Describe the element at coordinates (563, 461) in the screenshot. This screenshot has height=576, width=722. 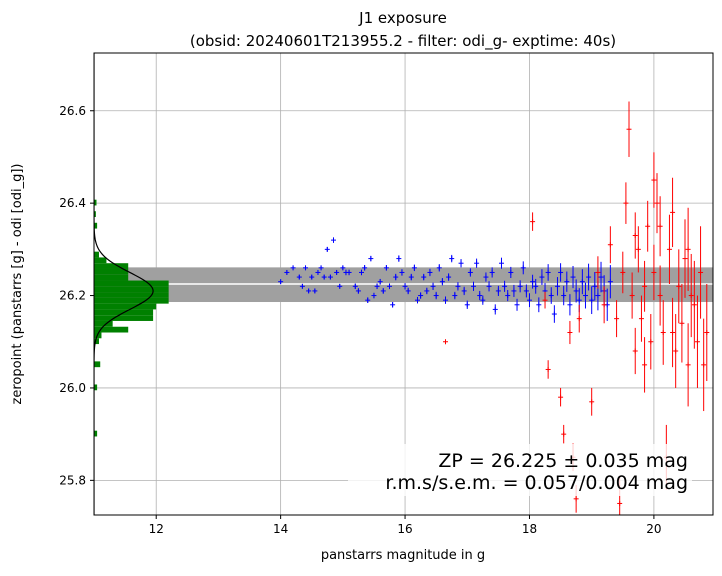
I see `zp-annotation: ZP = 26.225 ± 0.035 mag` at that location.